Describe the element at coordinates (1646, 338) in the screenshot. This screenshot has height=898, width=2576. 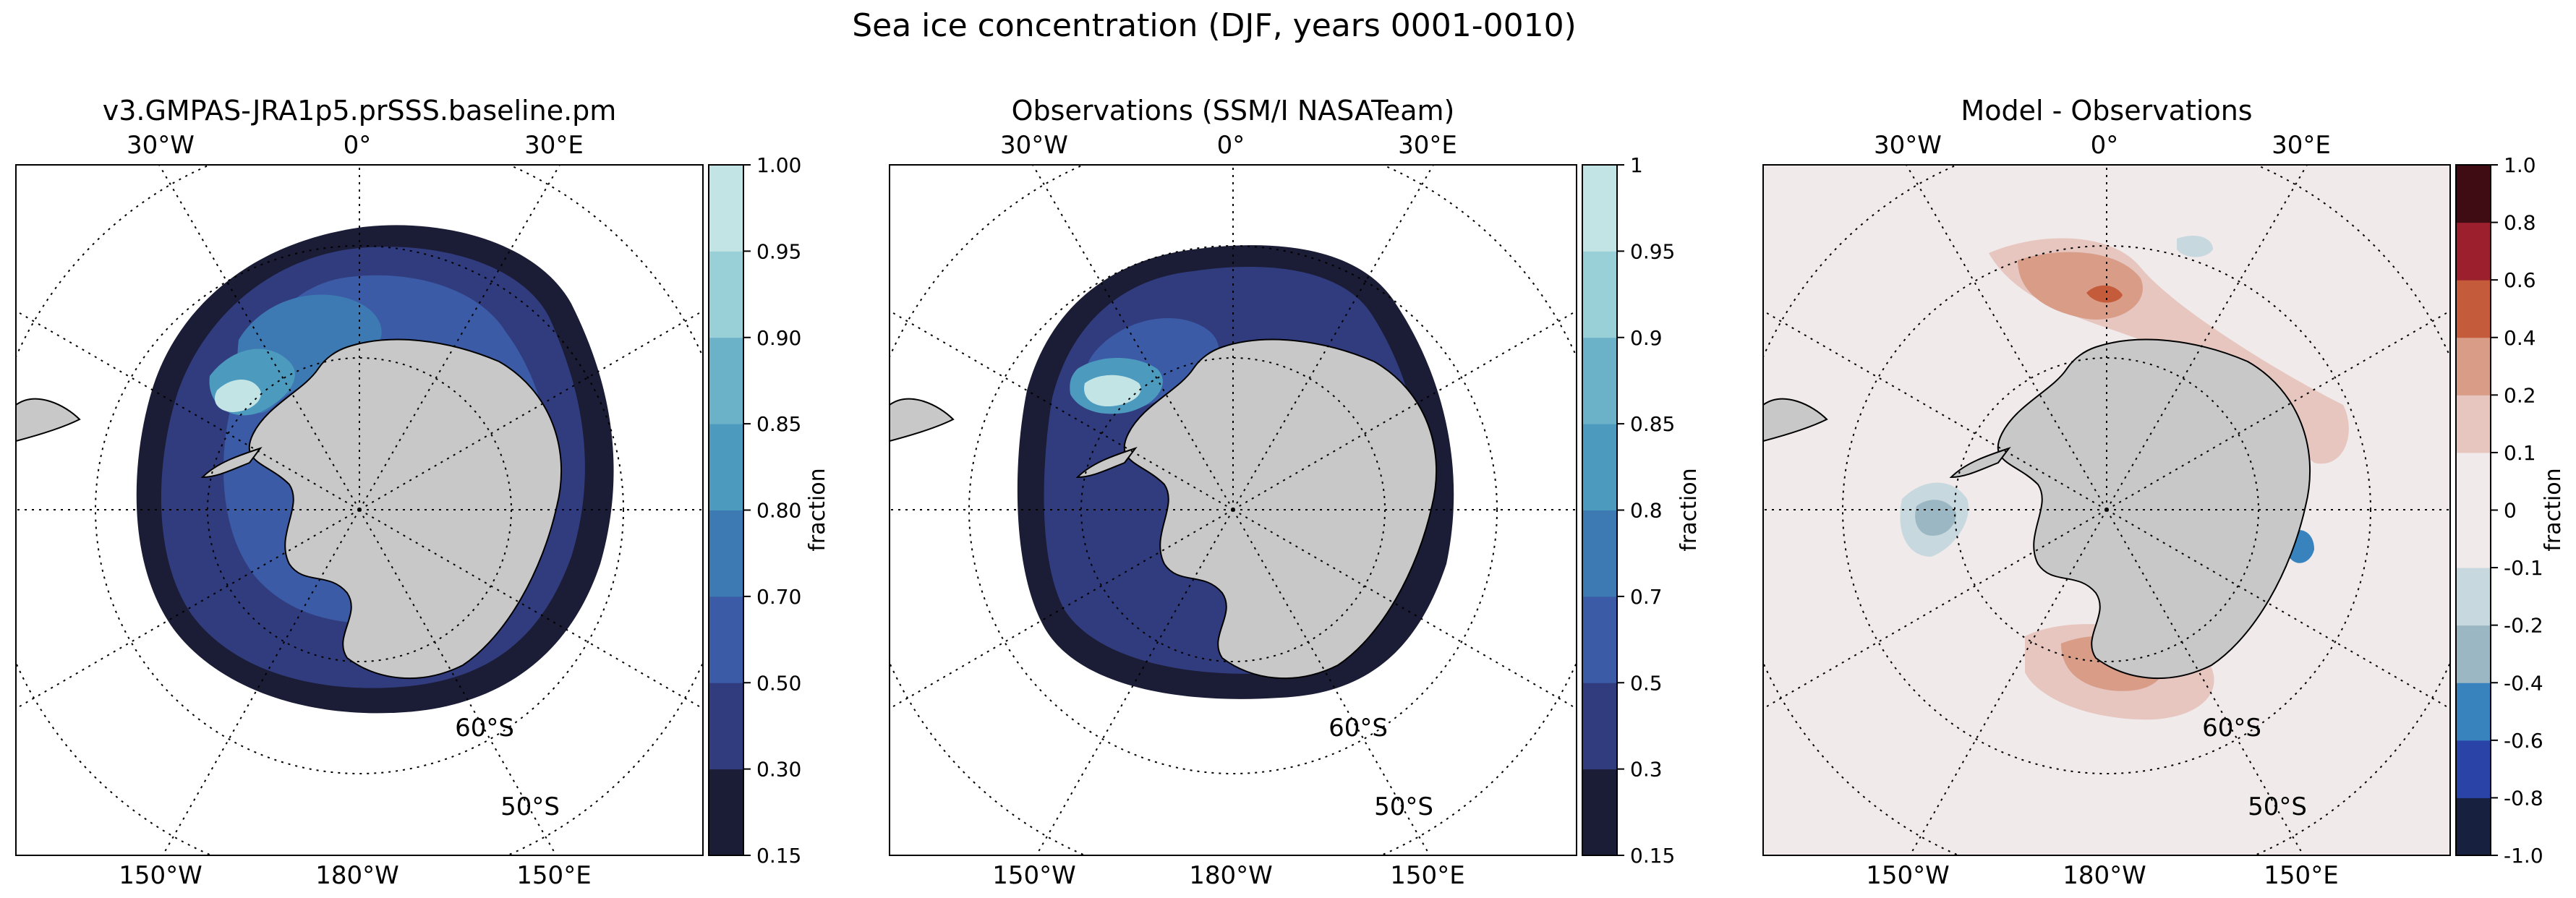
I see `colorbar-tick-label: 0.9` at that location.